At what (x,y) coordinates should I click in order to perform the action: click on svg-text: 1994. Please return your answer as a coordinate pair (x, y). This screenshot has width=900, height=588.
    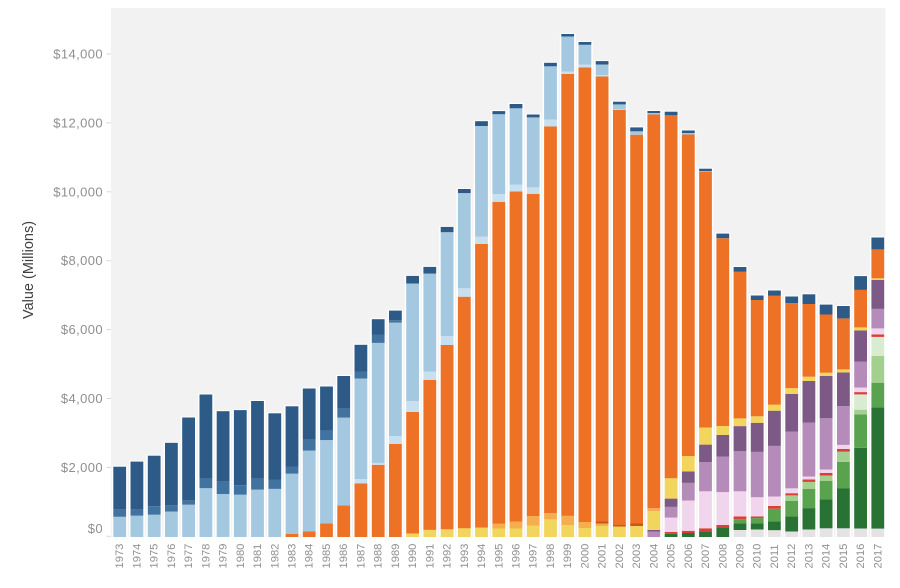
    Looking at the image, I should click on (482, 556).